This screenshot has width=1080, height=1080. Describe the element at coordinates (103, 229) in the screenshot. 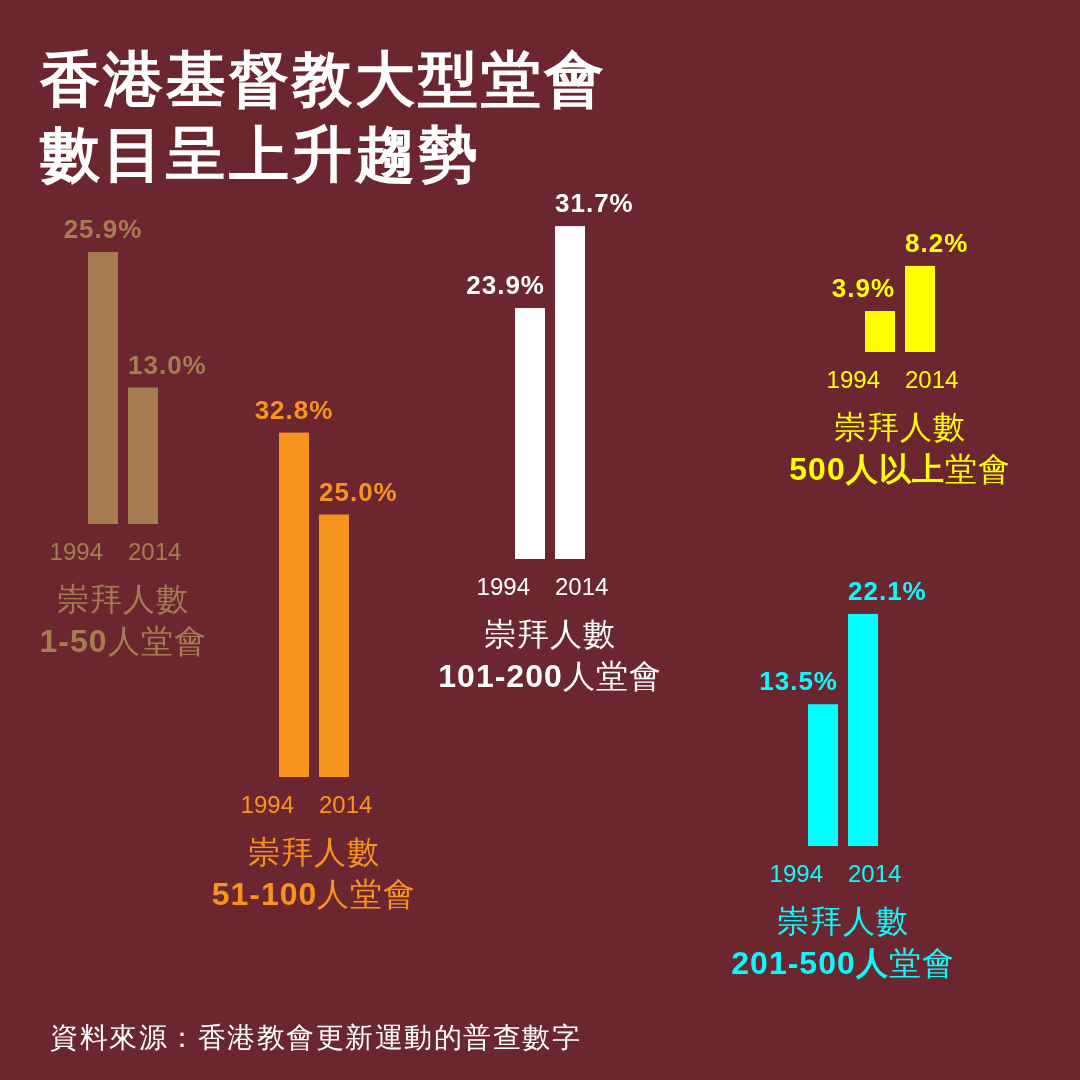

I see `value-label: 25.9%` at that location.